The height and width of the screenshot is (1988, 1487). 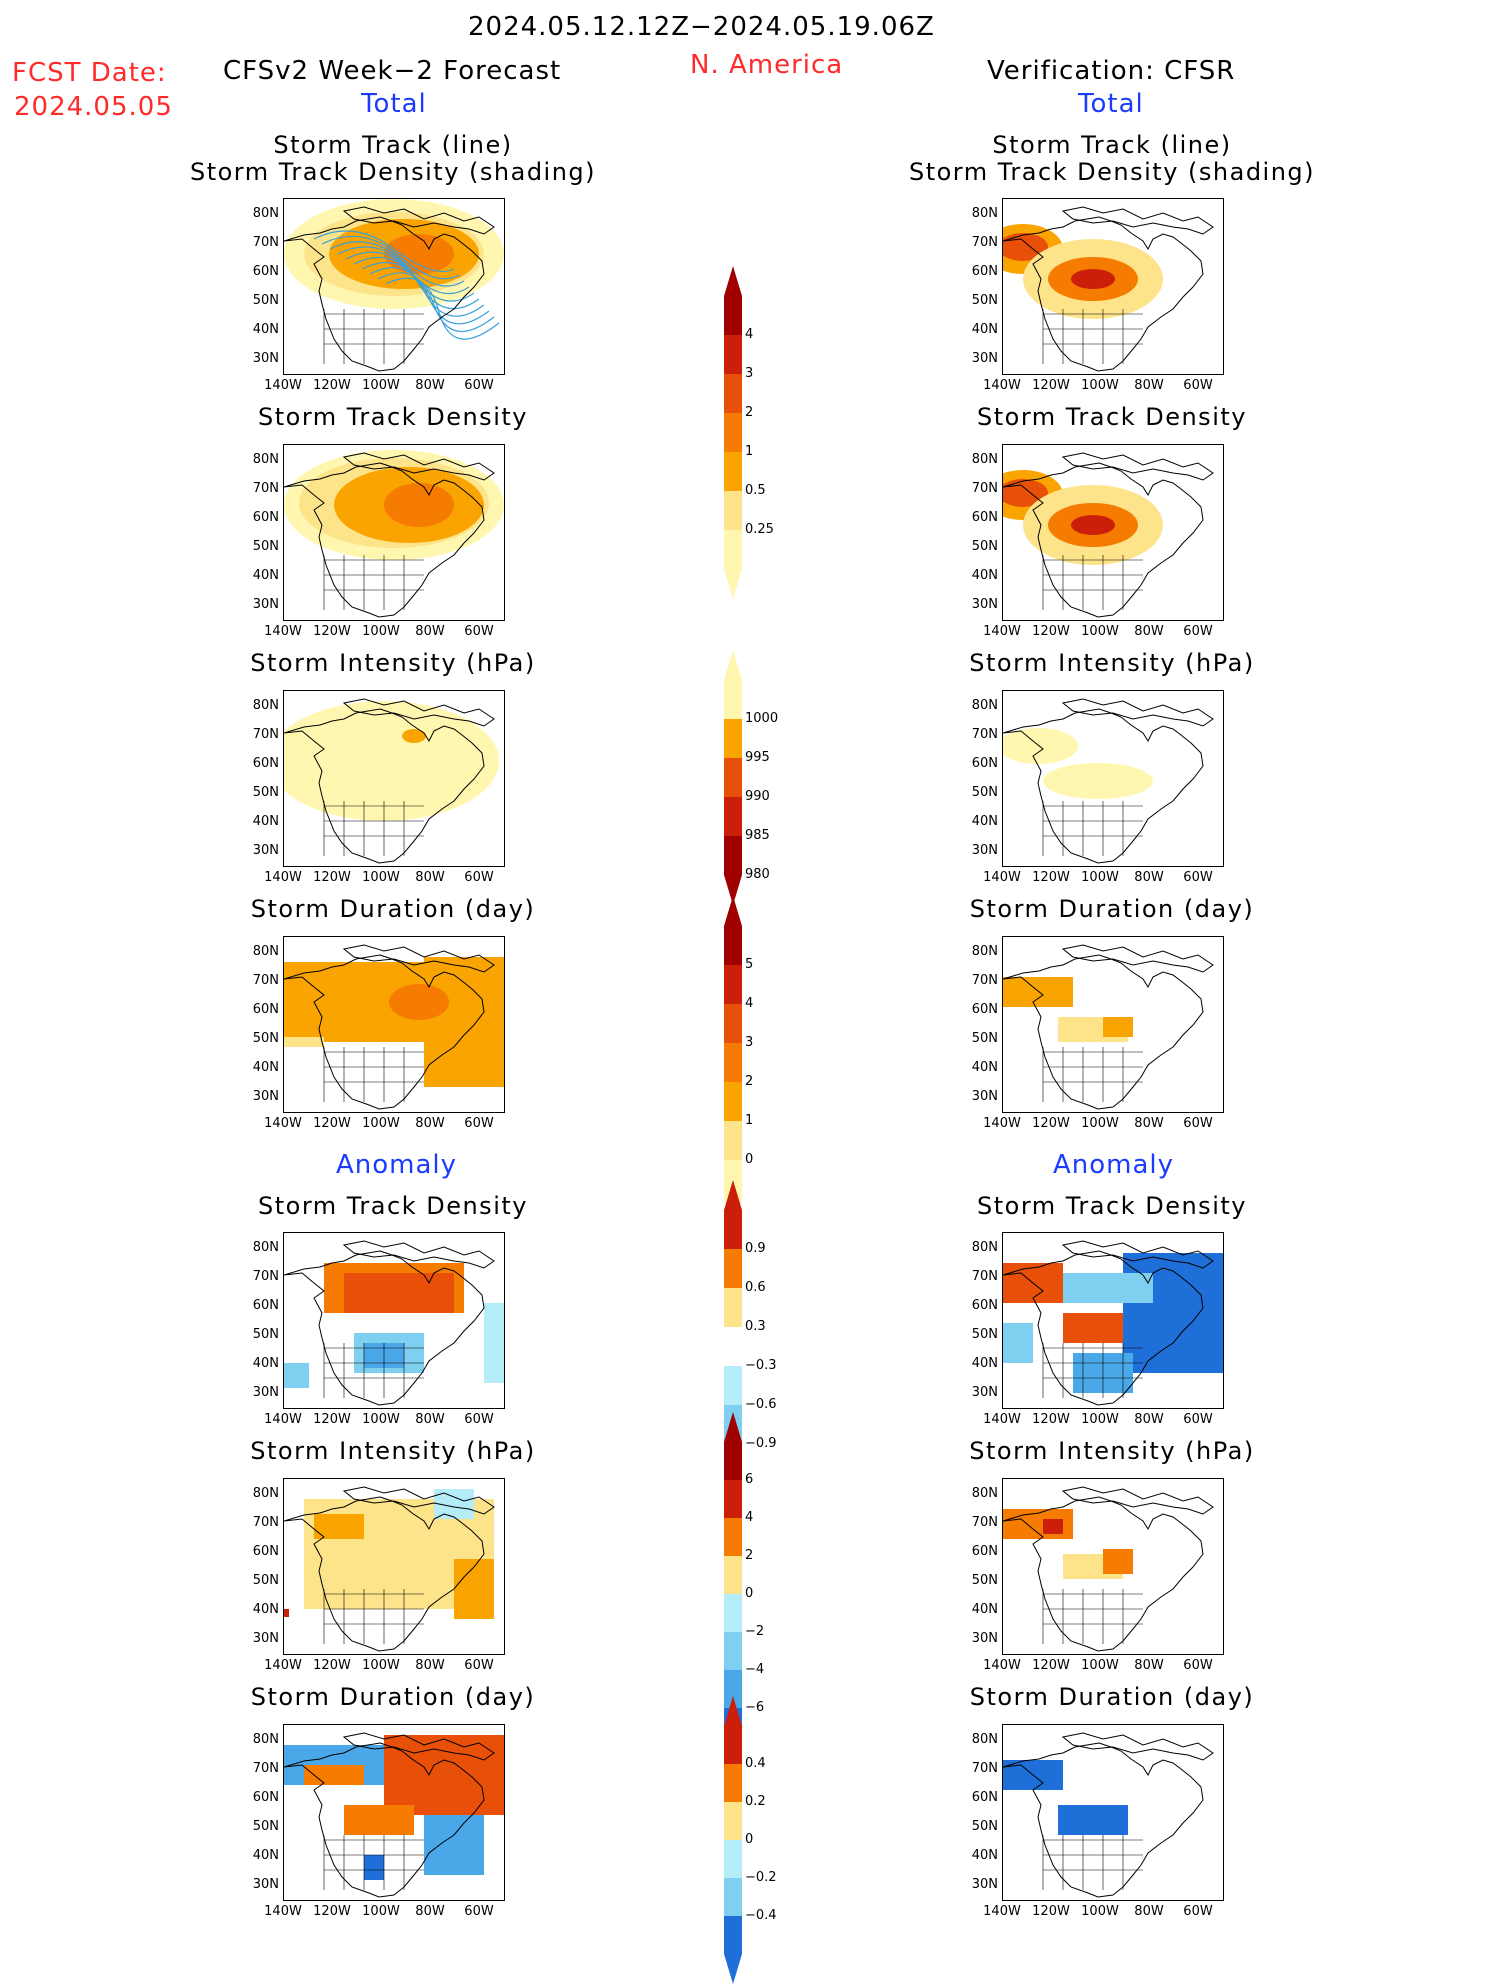 What do you see at coordinates (1112, 1697) in the screenshot?
I see `right-anom-duration-title: Storm Duration (day)` at bounding box center [1112, 1697].